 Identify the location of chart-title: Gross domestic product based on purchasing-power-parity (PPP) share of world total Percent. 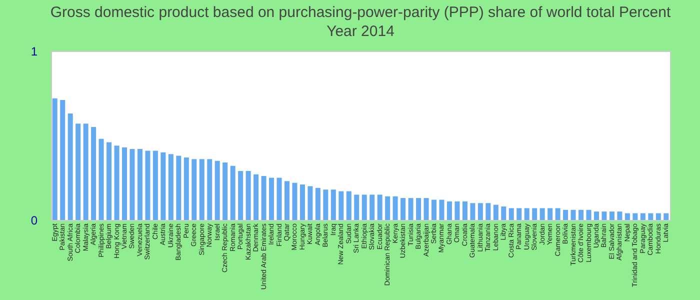
(361, 12).